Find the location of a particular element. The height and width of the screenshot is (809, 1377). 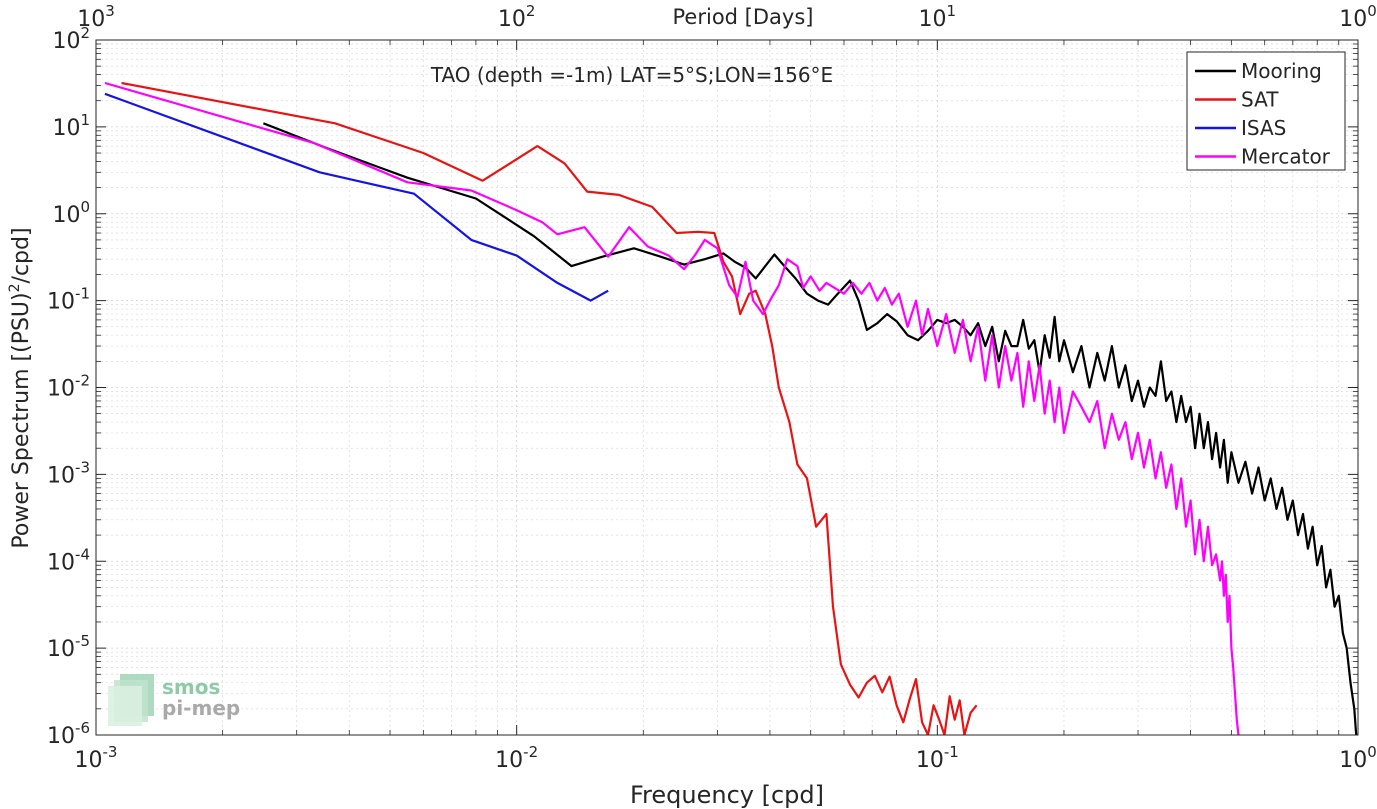

legend: Mooring SAT ISAS Mercator is located at coordinates (1266, 111).